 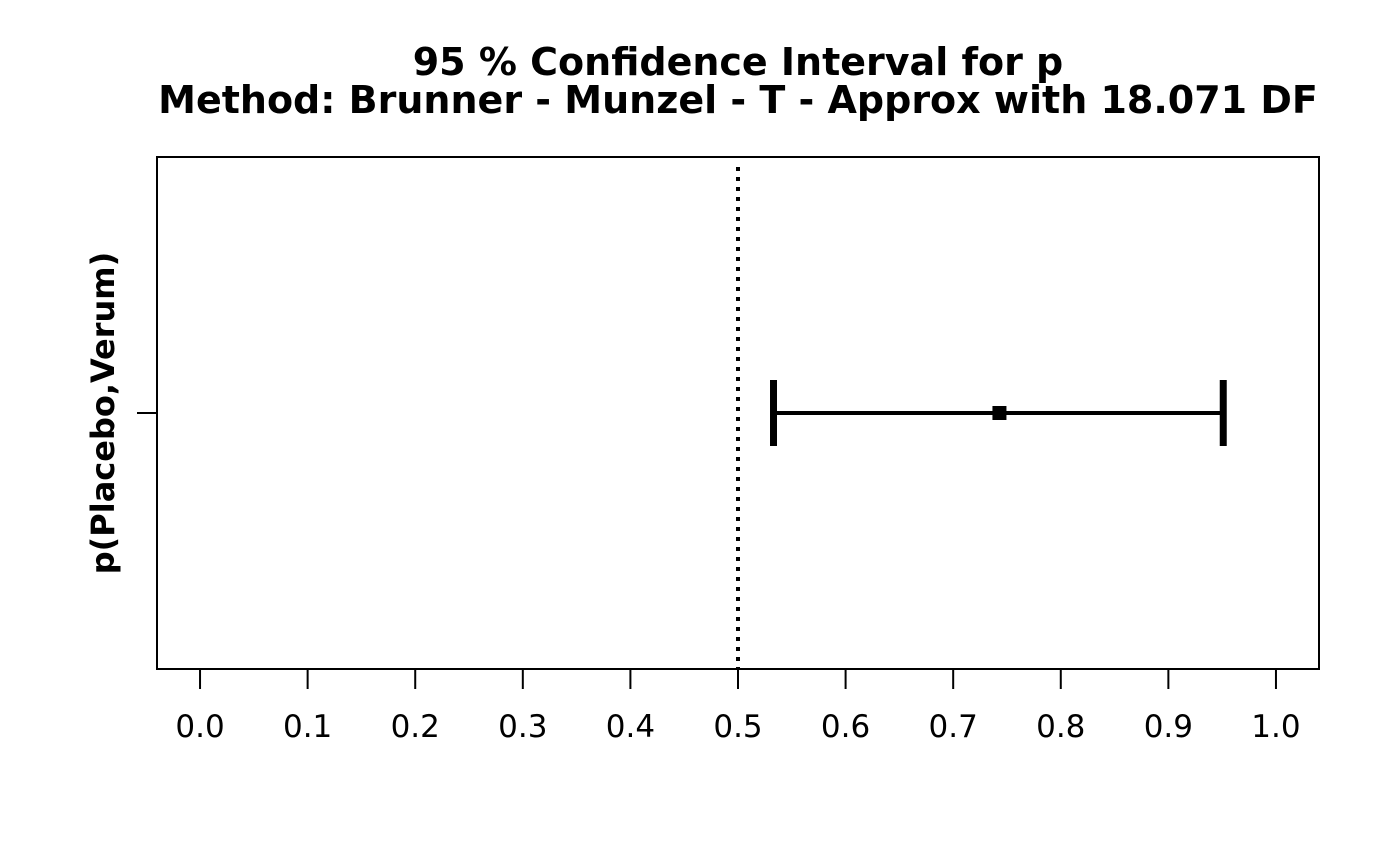 I want to click on x-tick-label: 0.7, so click(x=953, y=727).